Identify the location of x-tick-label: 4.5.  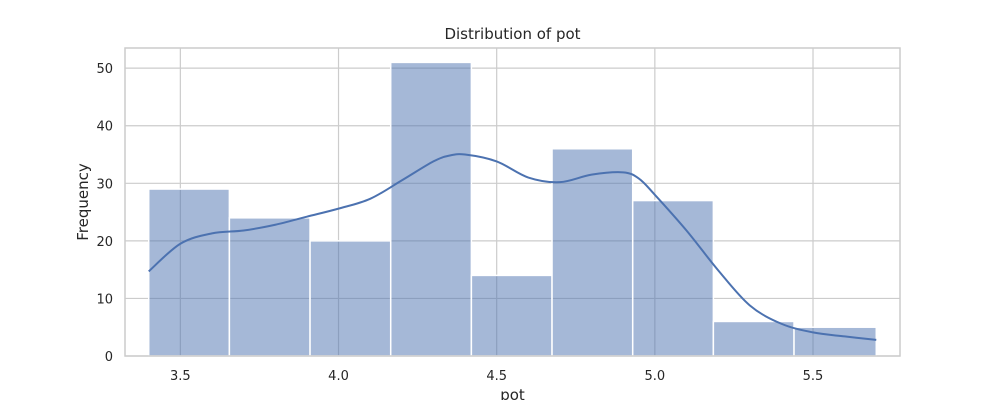
(496, 376).